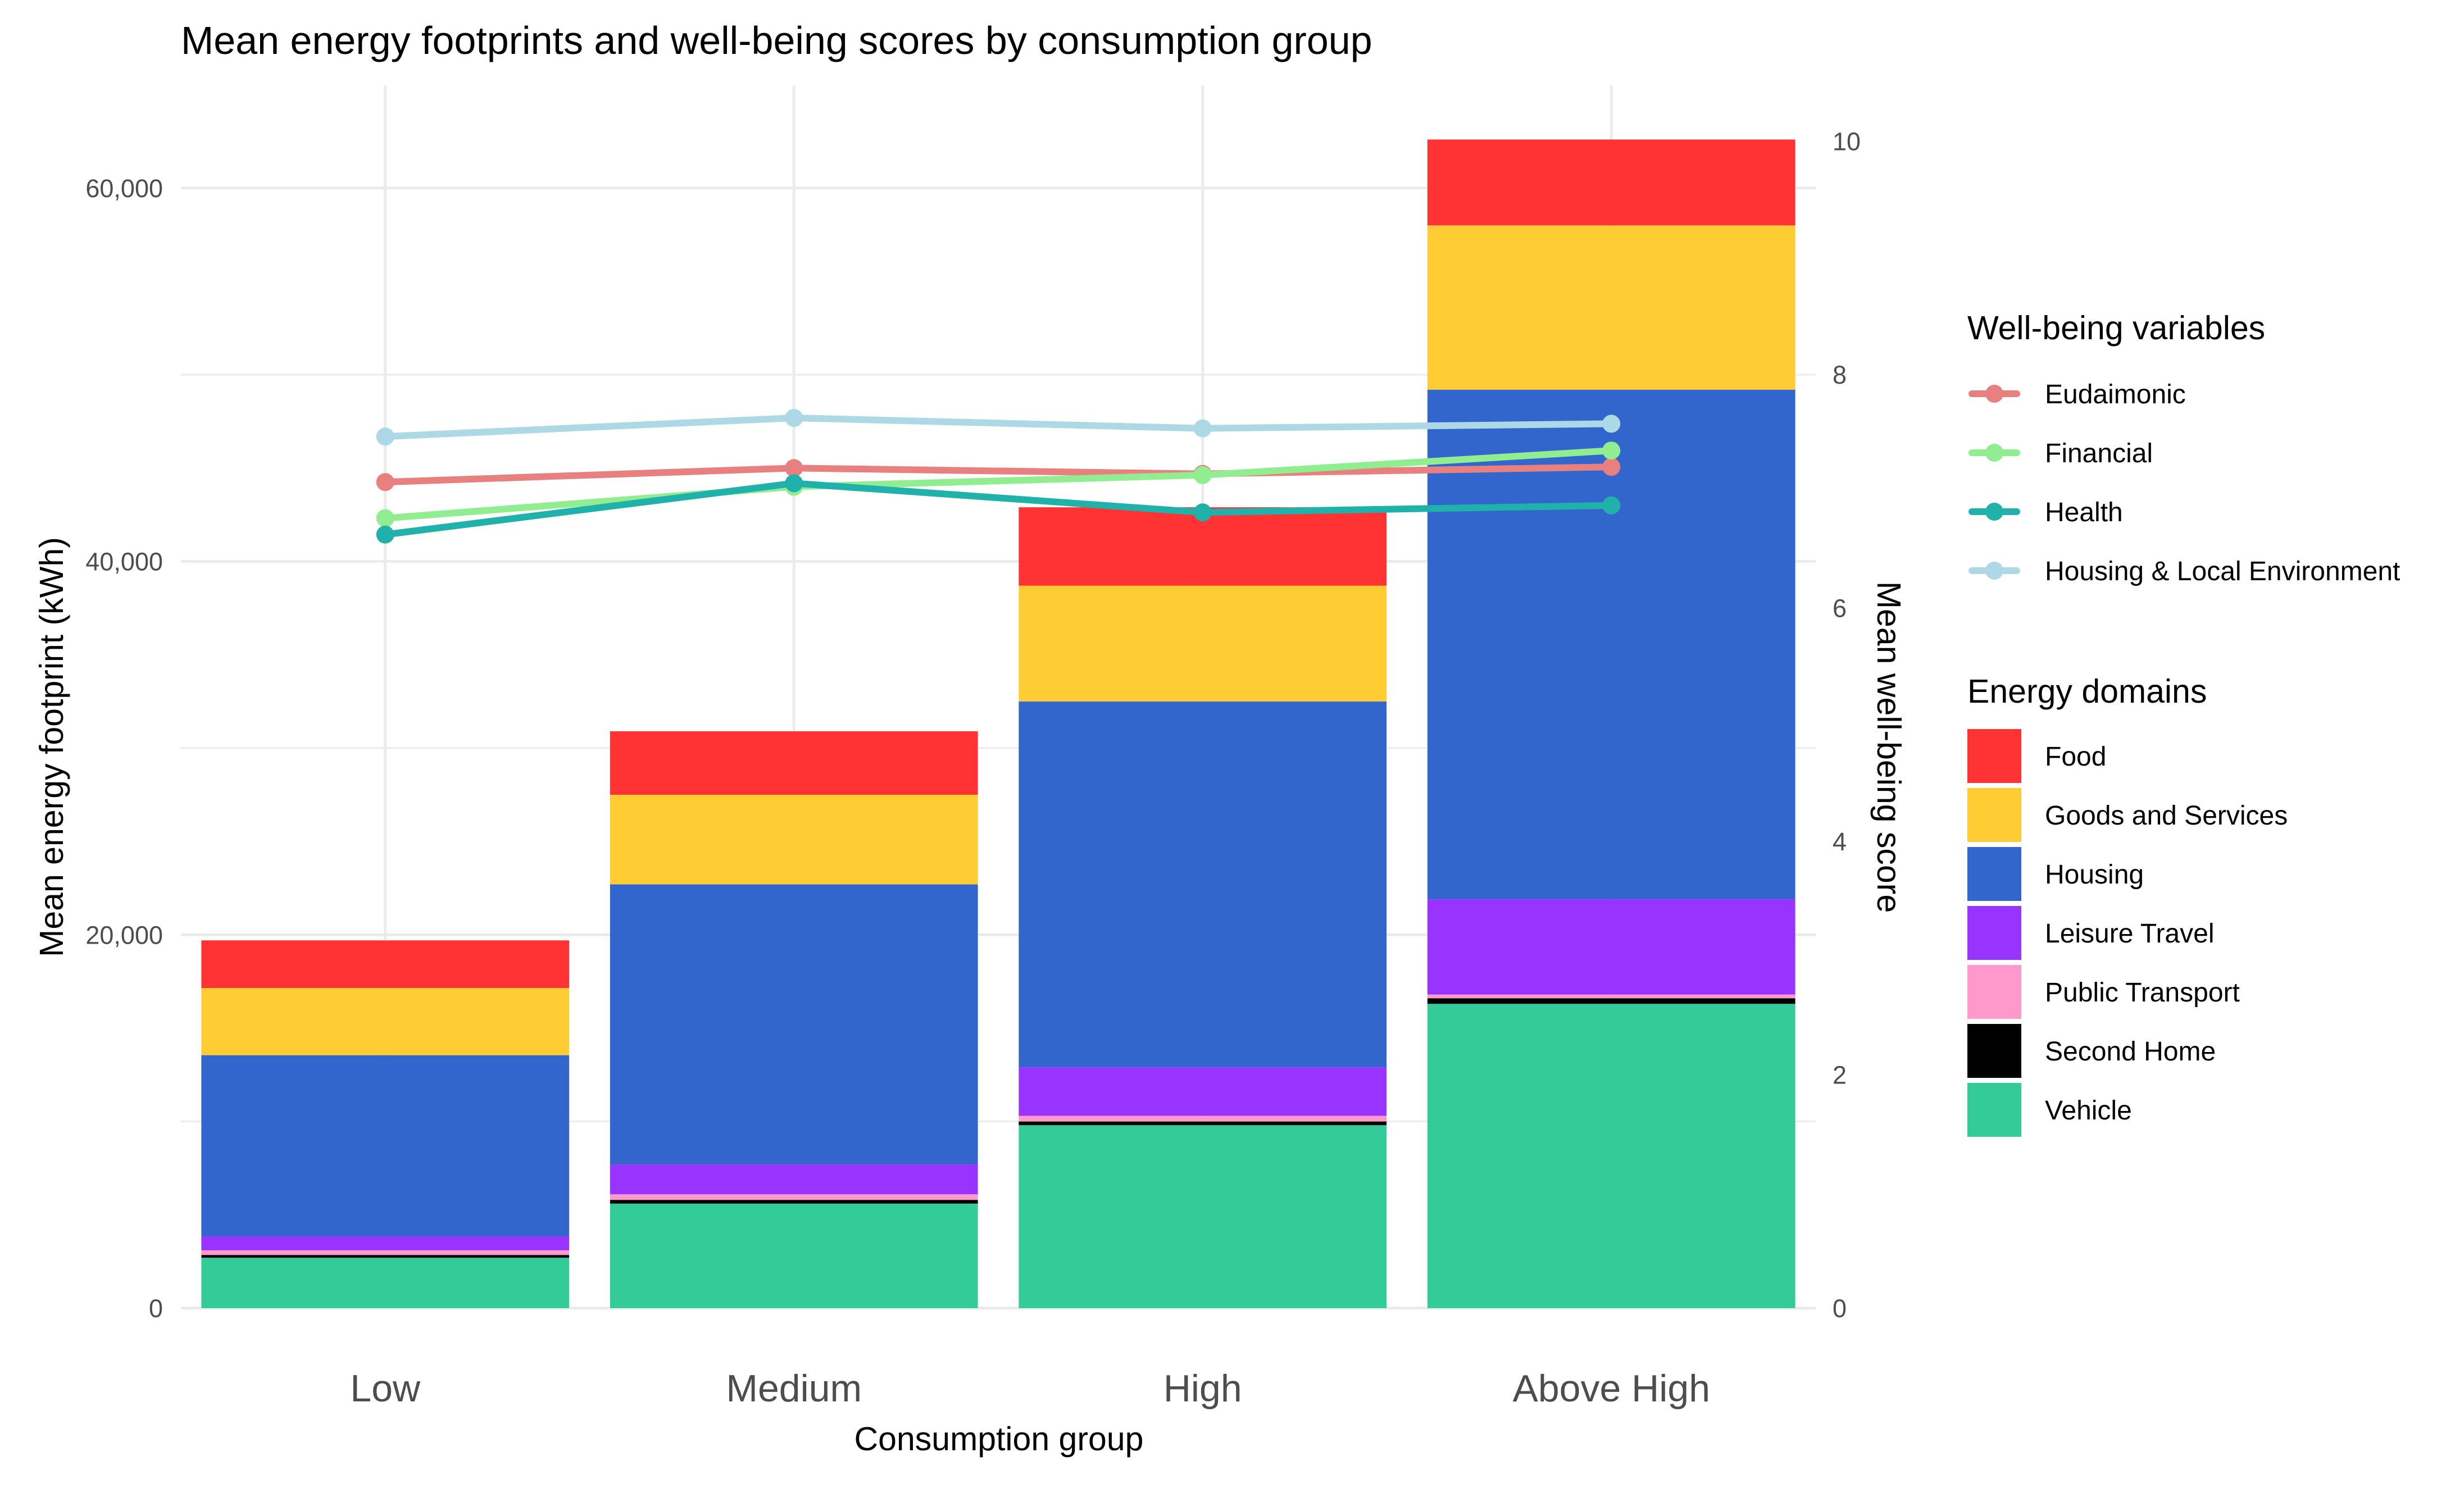  What do you see at coordinates (1202, 513) in the screenshot?
I see `point-health-high` at bounding box center [1202, 513].